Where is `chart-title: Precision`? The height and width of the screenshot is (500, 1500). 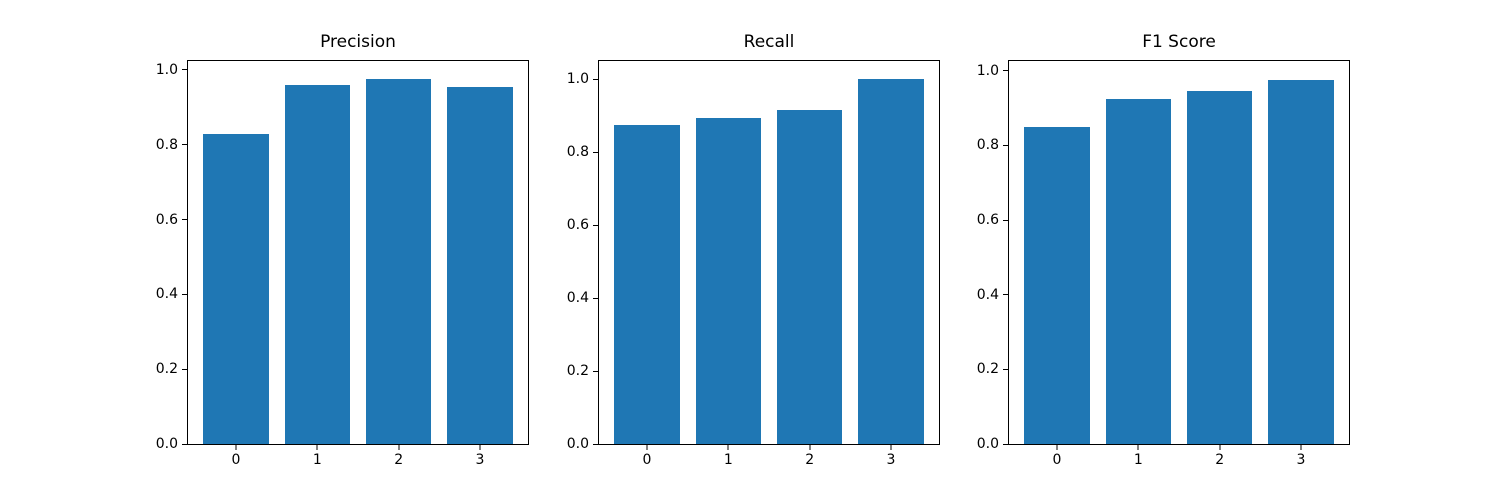
chart-title: Precision is located at coordinates (358, 42).